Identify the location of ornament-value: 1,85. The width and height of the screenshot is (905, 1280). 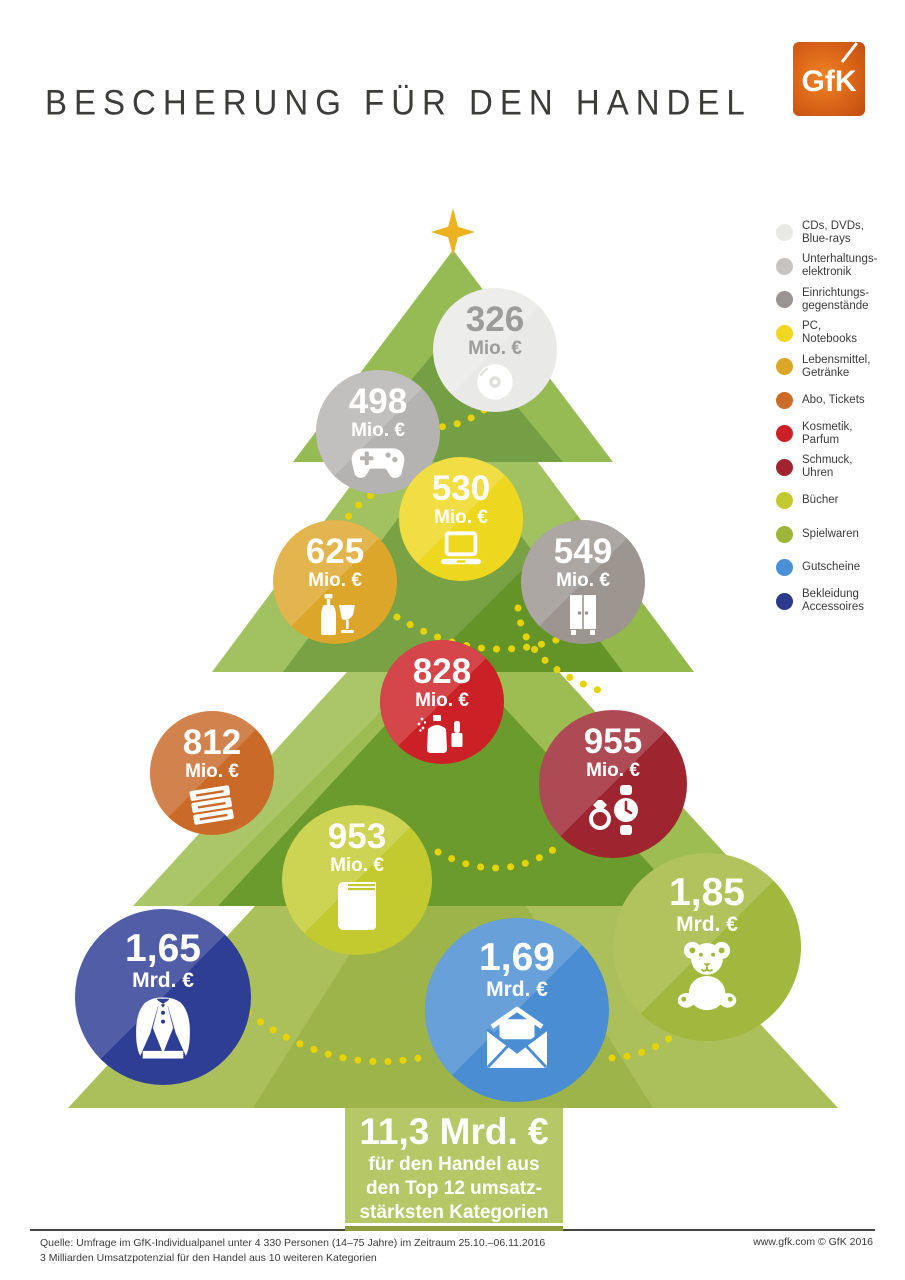
(707, 892).